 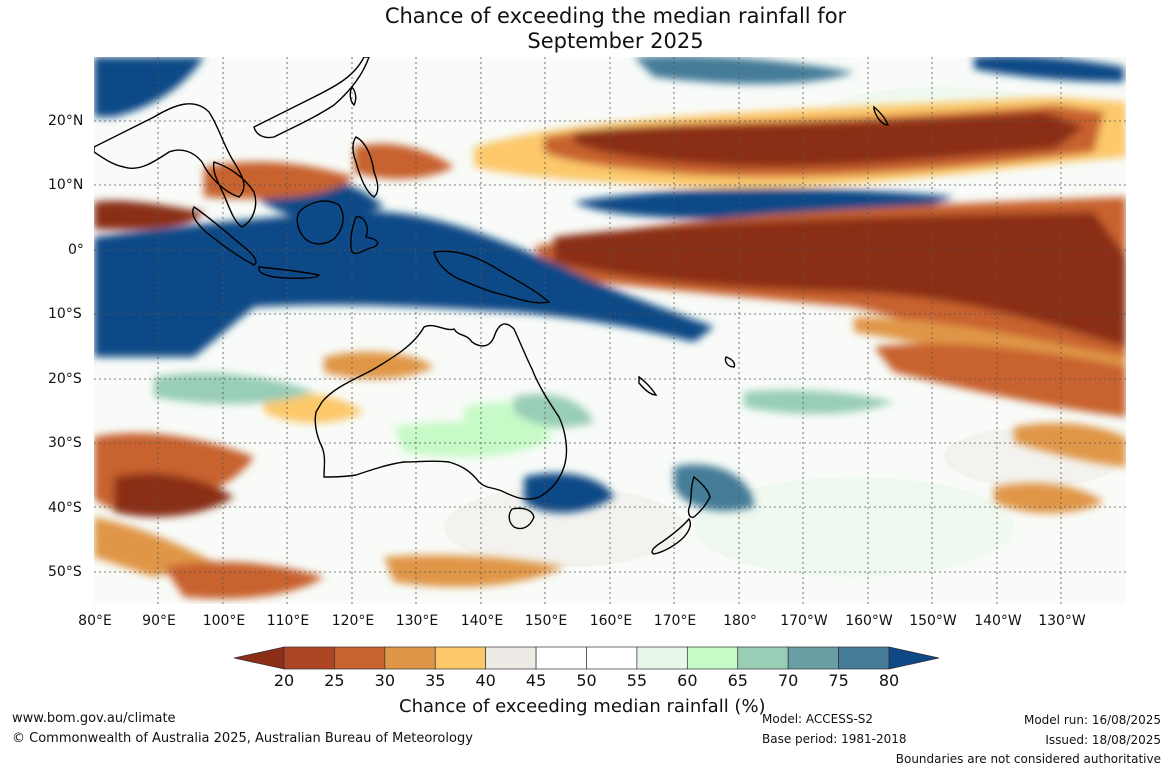 What do you see at coordinates (65, 508) in the screenshot?
I see `latitude-label: 40°S` at bounding box center [65, 508].